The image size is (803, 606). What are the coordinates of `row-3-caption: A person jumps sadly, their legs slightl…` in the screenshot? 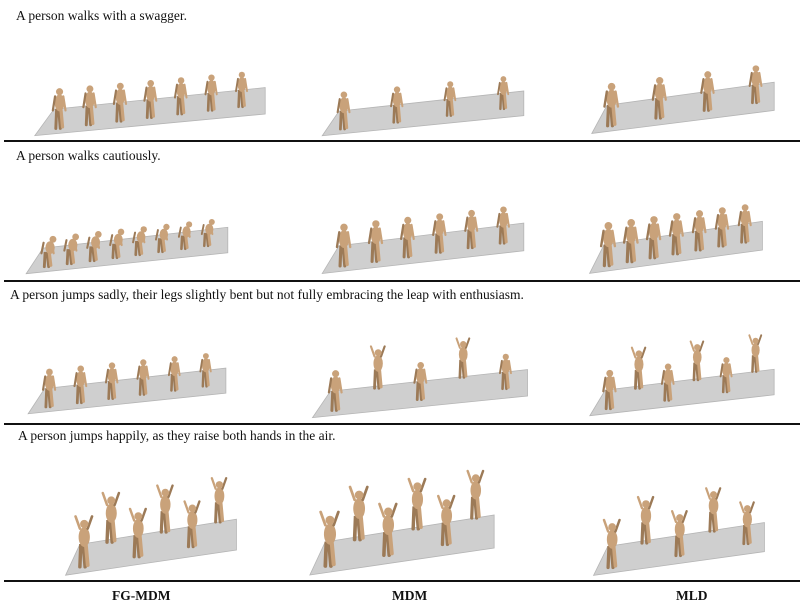 It's located at (267, 294).